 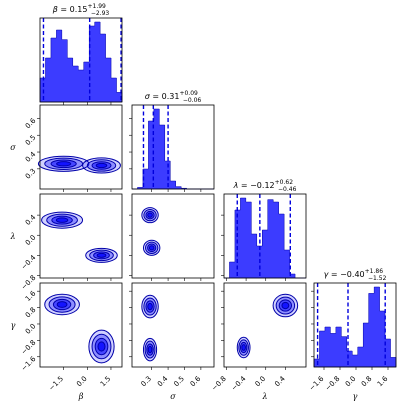 What do you see at coordinates (31, 313) in the screenshot?
I see `y-tick-label: 0.8` at bounding box center [31, 313].